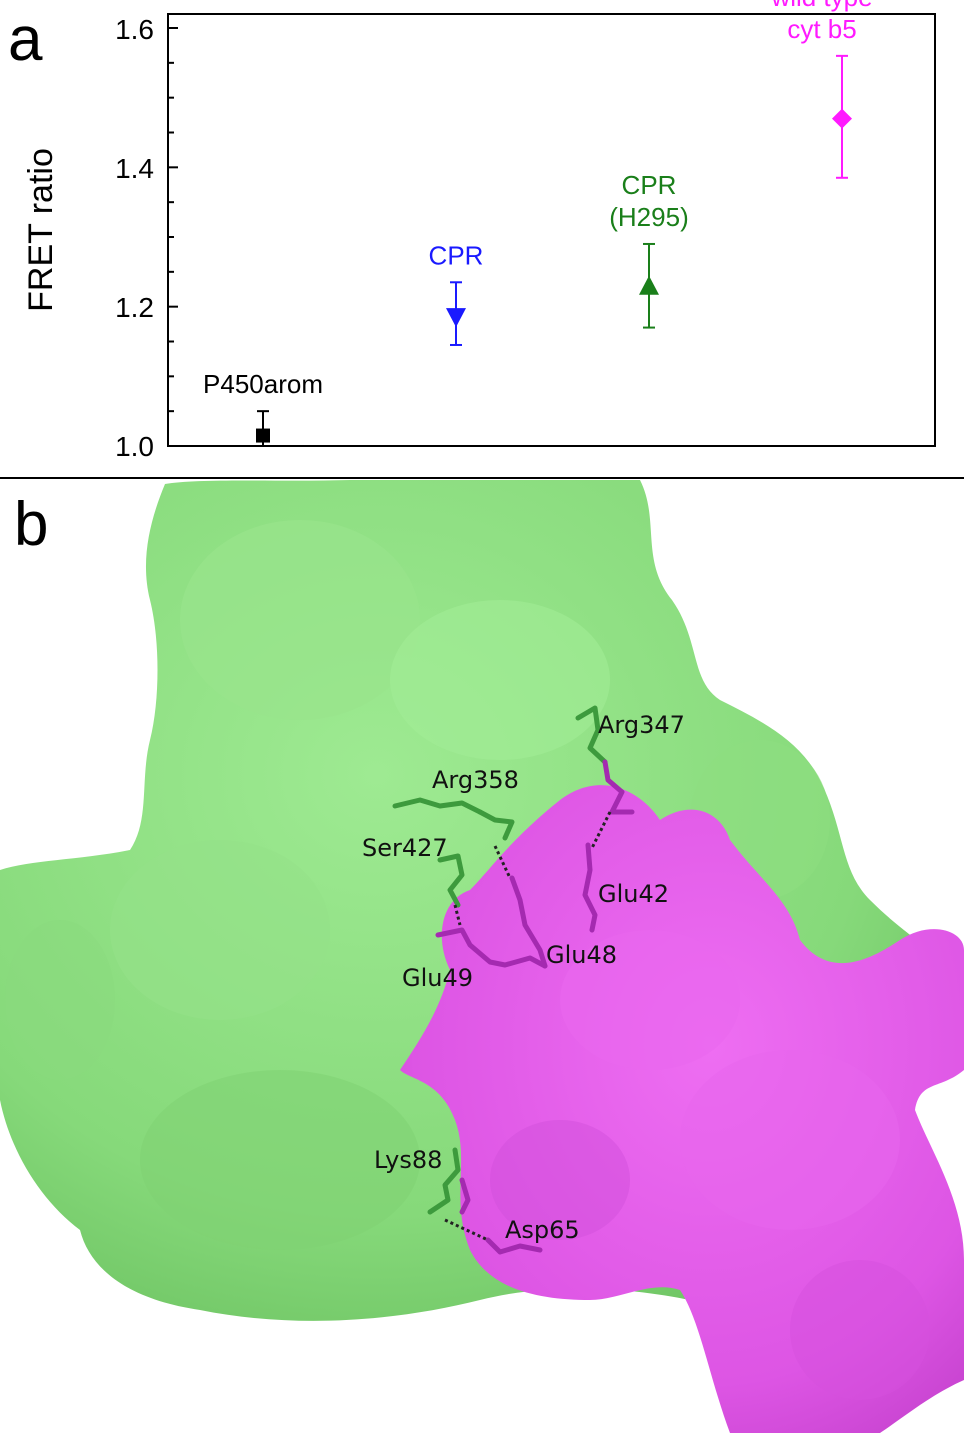 The width and height of the screenshot is (964, 1433). I want to click on label-asp65: Asp65, so click(542, 1230).